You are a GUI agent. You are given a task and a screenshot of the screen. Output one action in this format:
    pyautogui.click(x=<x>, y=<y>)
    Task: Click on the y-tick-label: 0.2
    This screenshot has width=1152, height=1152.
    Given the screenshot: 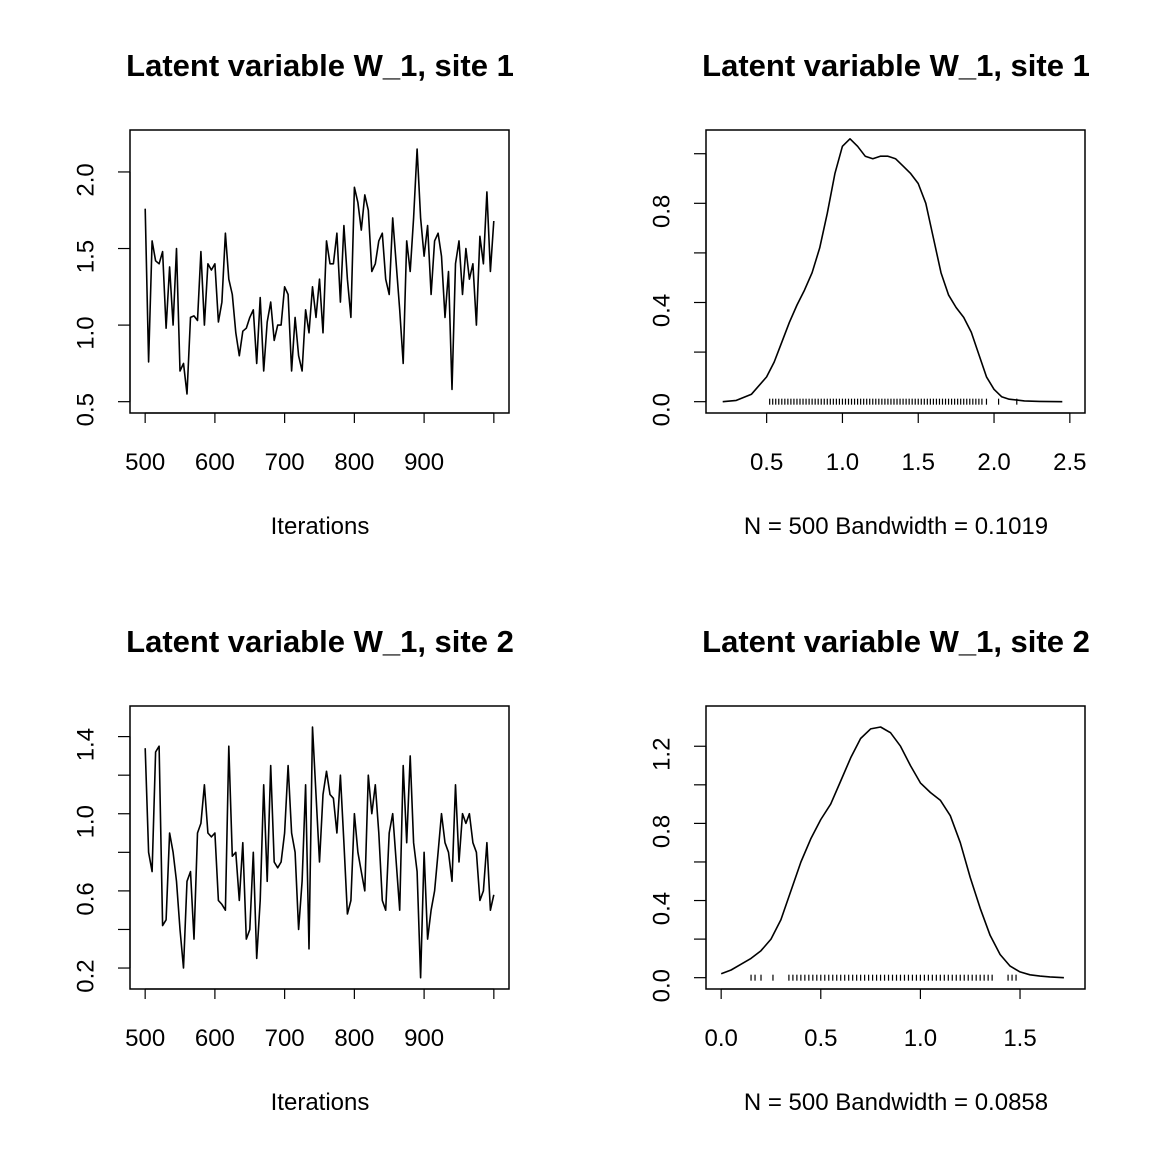 What is the action you would take?
    pyautogui.click(x=86, y=975)
    